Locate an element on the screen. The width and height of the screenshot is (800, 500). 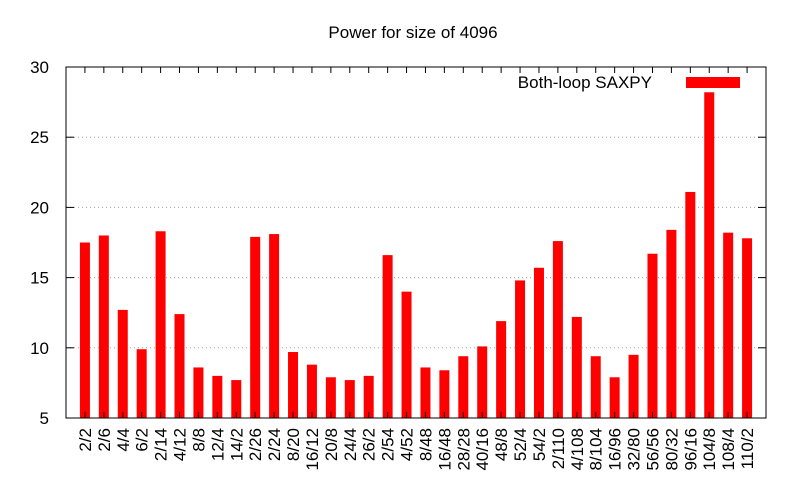
x-tick-label: 2/14 is located at coordinates (161, 444).